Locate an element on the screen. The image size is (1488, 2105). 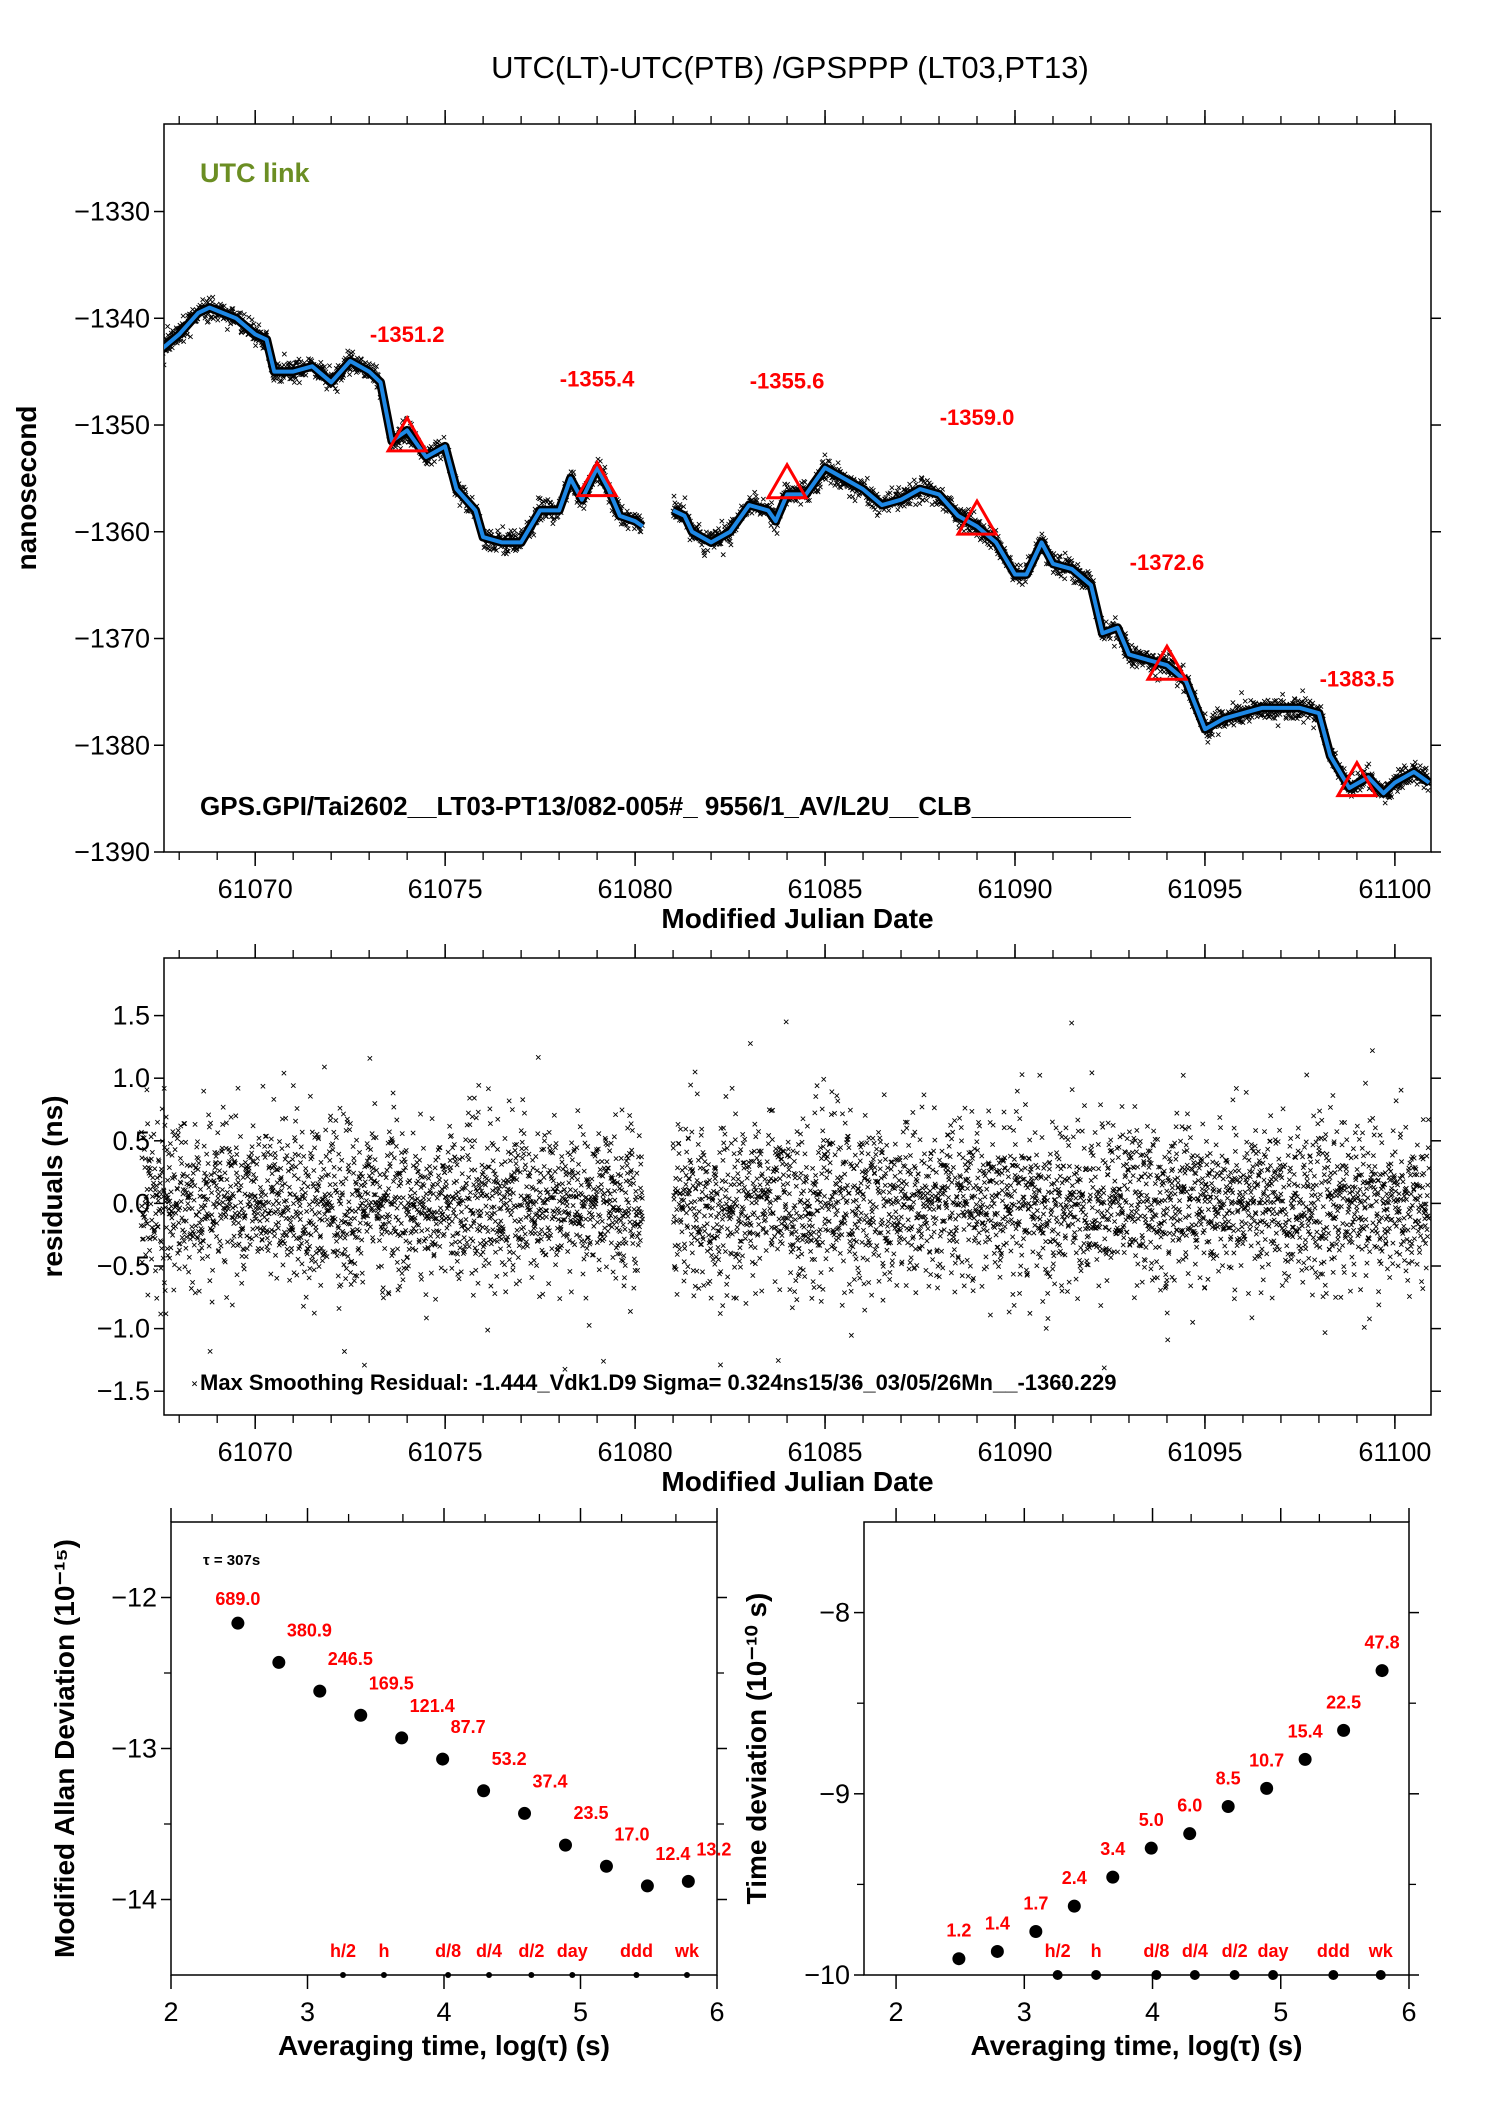
chart-title: UTC(LT)-UTC(PTB) /GPSPPP (LT03,PT13) is located at coordinates (790, 67).